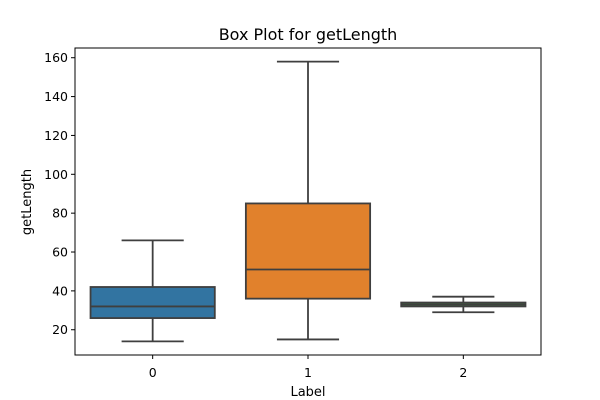  What do you see at coordinates (60, 252) in the screenshot?
I see `y-tick-label: 60` at bounding box center [60, 252].